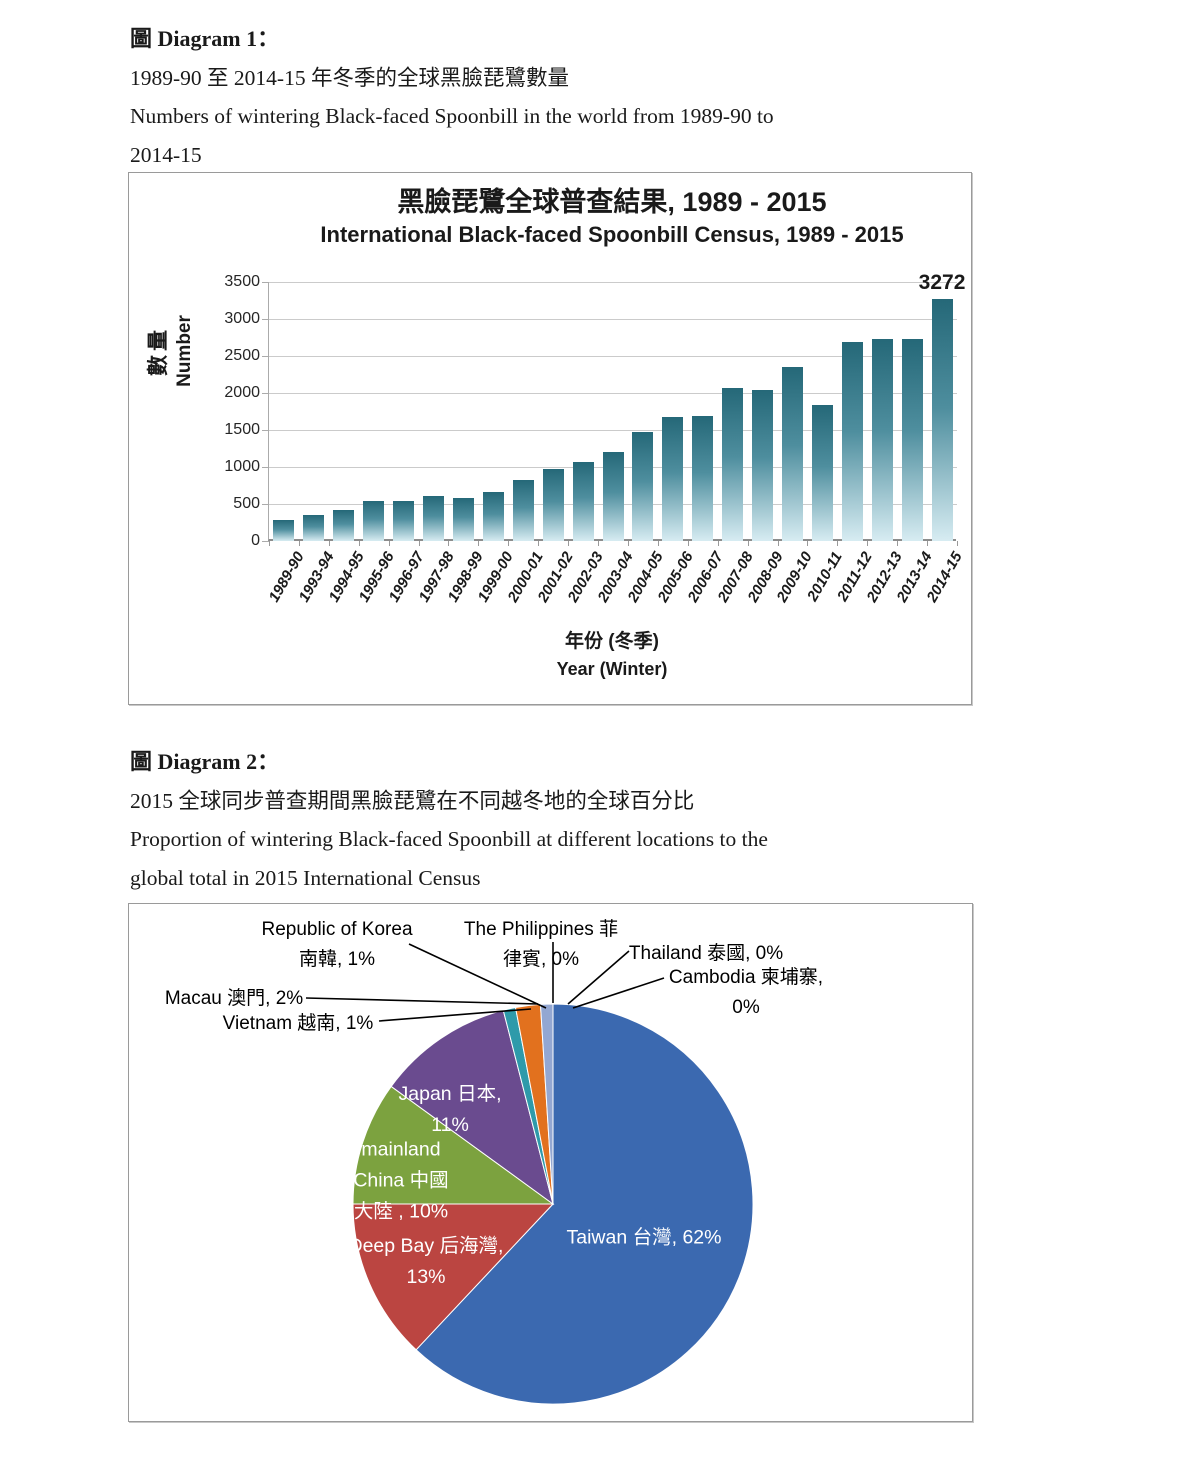 The height and width of the screenshot is (1476, 1200). I want to click on y-tick-label: 2500, so click(242, 355).